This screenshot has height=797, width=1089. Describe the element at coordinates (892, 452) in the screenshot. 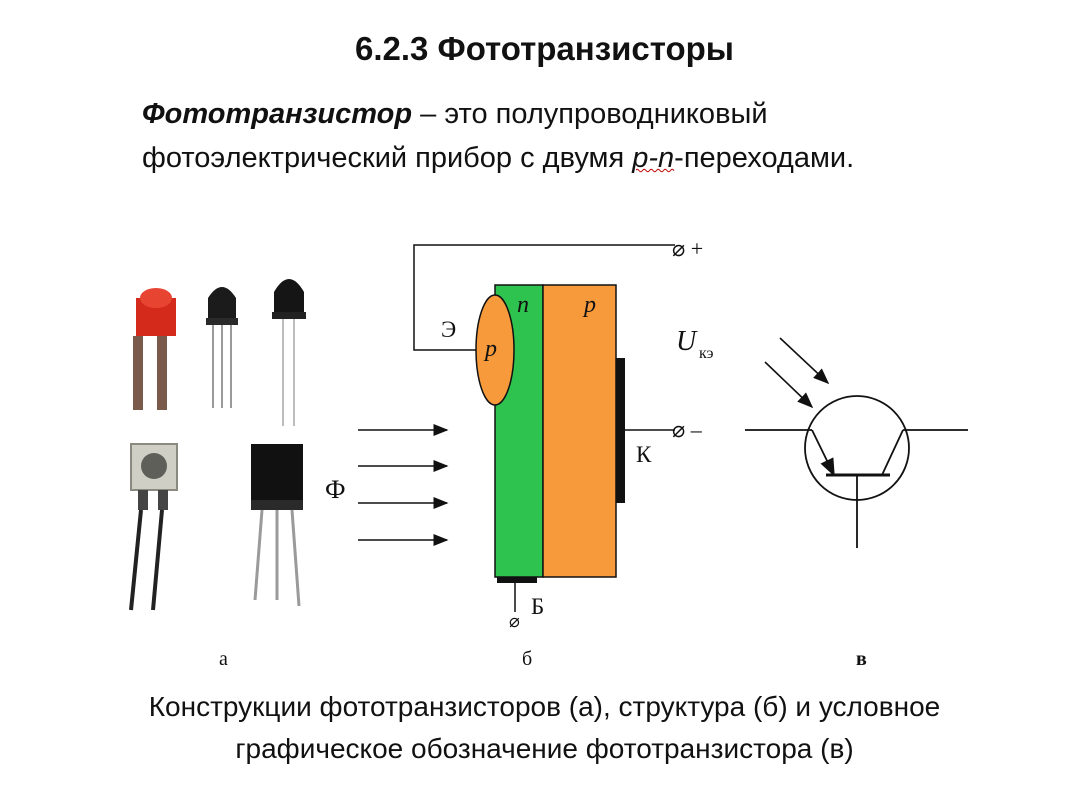

I see `symbol-collector-line` at that location.